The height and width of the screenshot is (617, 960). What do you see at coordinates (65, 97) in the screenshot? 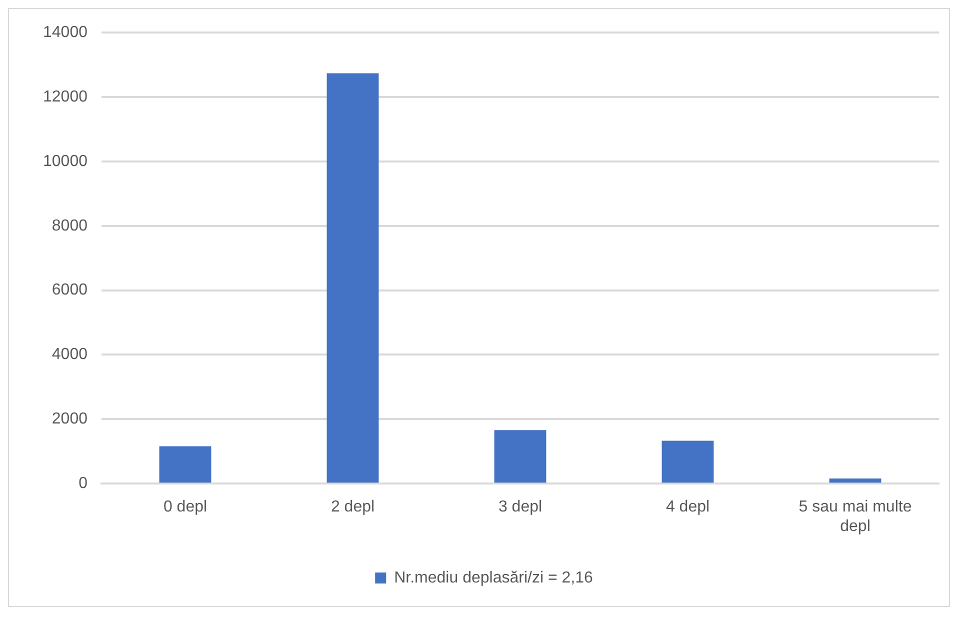
I see `y-tick-label: 12000` at bounding box center [65, 97].